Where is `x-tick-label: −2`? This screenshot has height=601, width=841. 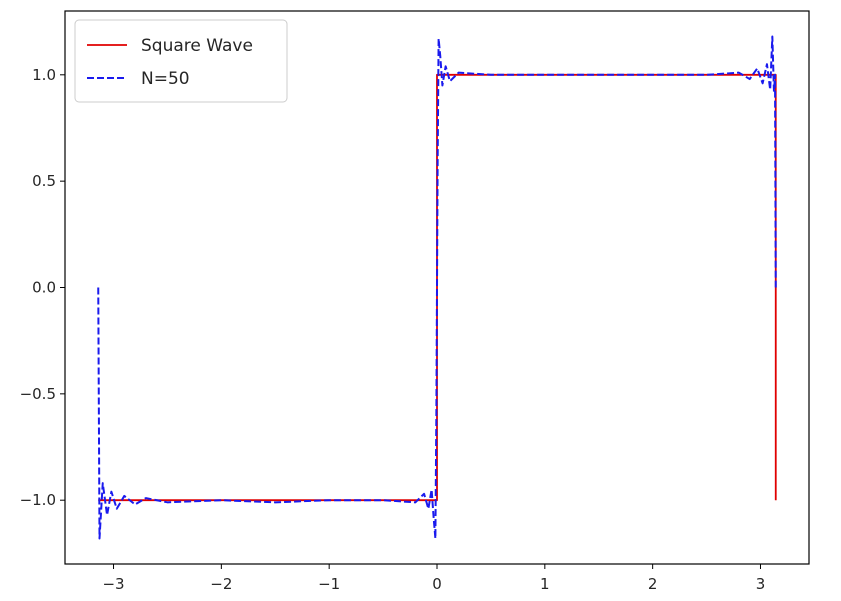 x-tick-label: −2 is located at coordinates (221, 584).